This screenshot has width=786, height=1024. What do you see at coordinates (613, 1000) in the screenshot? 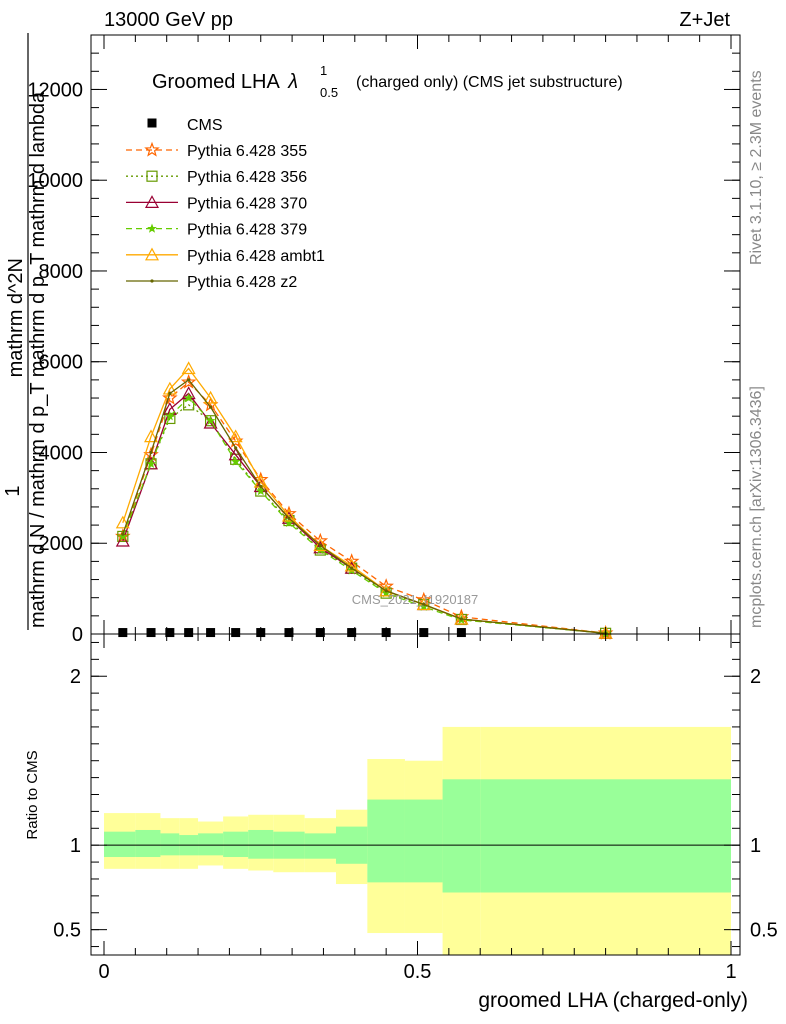
I see `x-axis-label: groomed LHA (charged-only)` at bounding box center [613, 1000].